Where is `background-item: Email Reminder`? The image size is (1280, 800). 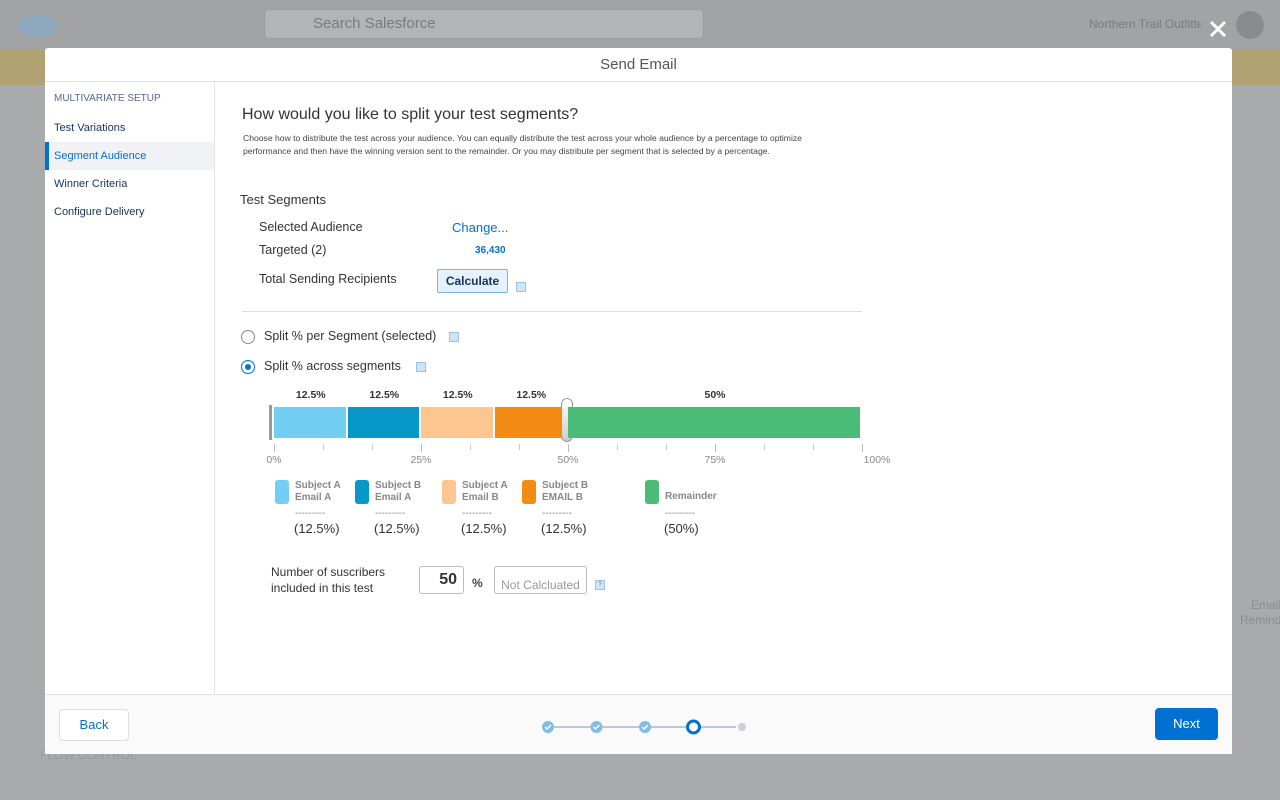 background-item: Email Reminder is located at coordinates (1259, 612).